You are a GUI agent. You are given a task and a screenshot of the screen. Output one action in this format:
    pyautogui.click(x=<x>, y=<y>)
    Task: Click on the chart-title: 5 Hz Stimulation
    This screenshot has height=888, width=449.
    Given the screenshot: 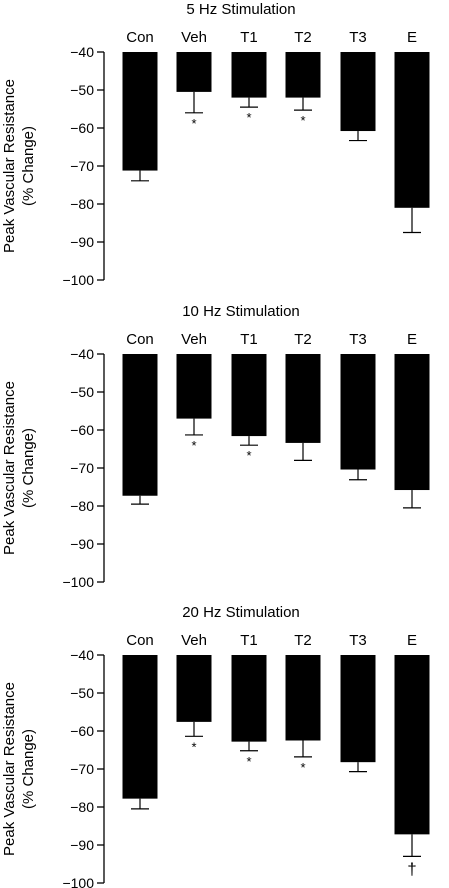 What is the action you would take?
    pyautogui.click(x=240, y=9)
    